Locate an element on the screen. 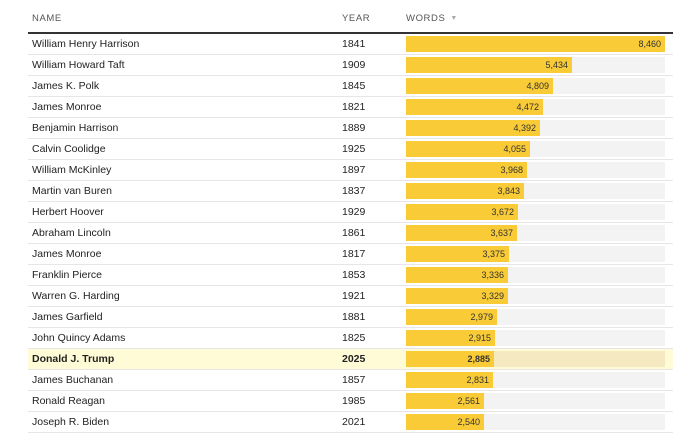 The height and width of the screenshot is (433, 700). words-bar-label: 3,843 is located at coordinates (508, 191).